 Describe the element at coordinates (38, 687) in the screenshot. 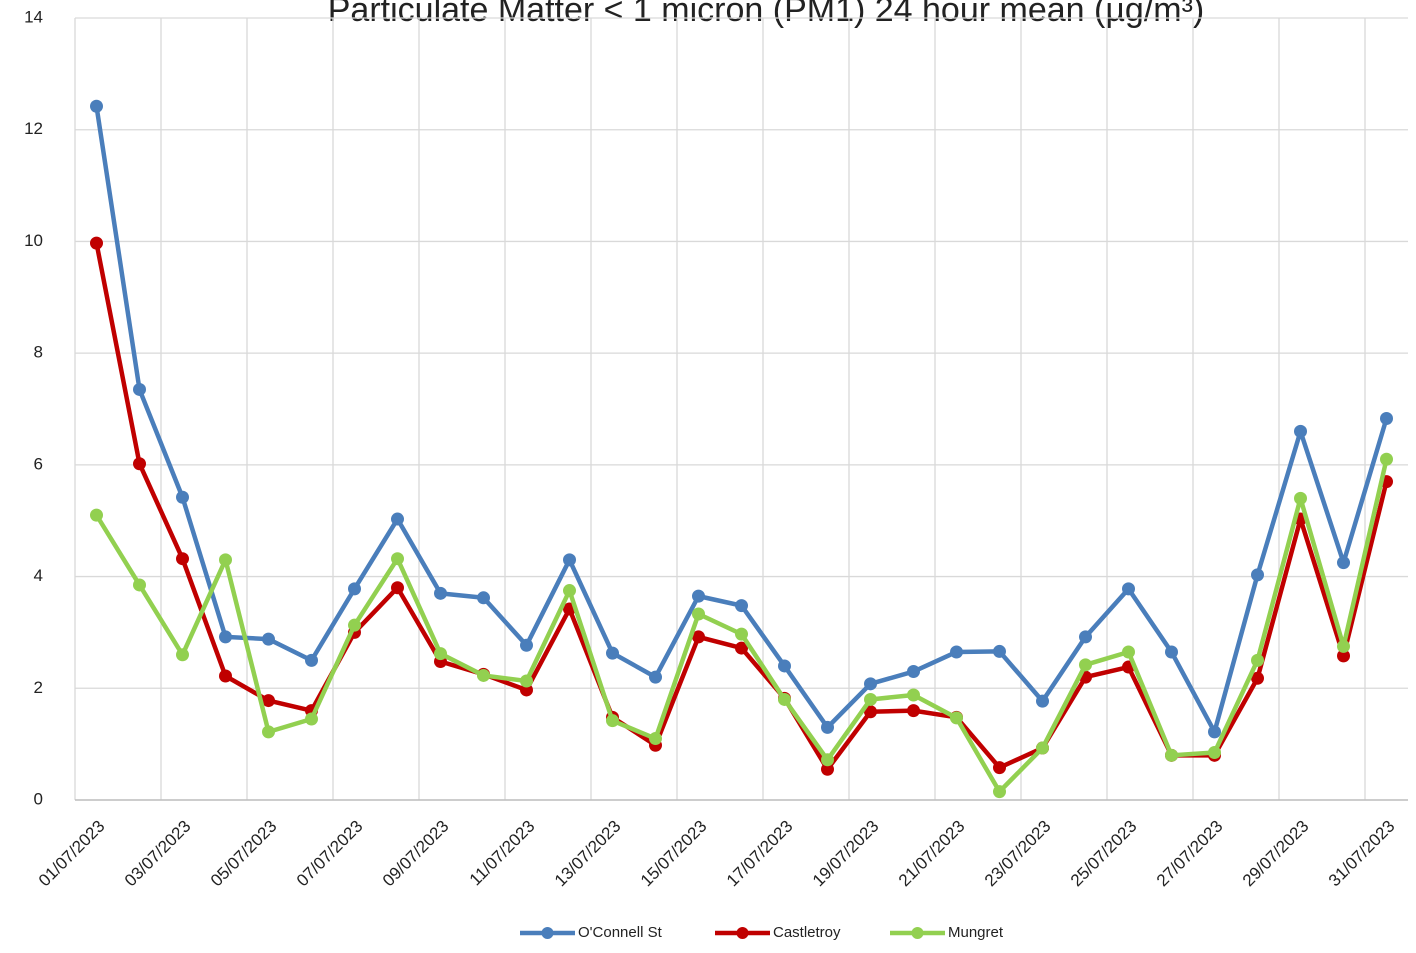

I see `y-tick-label: 2` at that location.